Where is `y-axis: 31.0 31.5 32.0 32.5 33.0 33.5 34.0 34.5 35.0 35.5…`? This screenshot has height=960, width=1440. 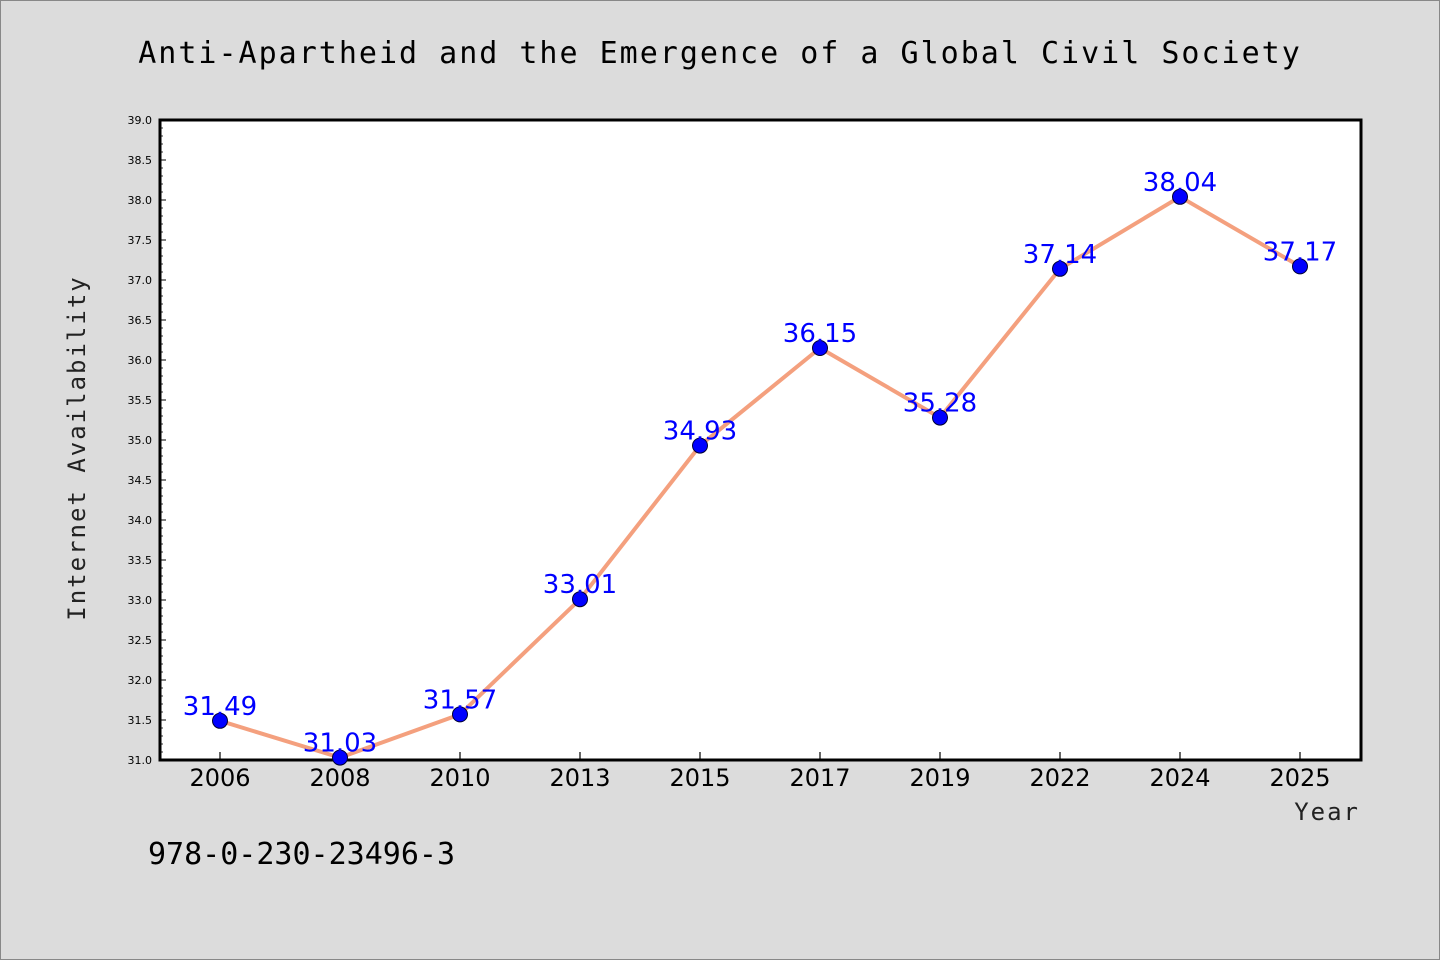 y-axis: 31.0 31.5 32.0 32.5 33.0 33.5 34.0 34.5 35.0 35.5… is located at coordinates (147, 440).